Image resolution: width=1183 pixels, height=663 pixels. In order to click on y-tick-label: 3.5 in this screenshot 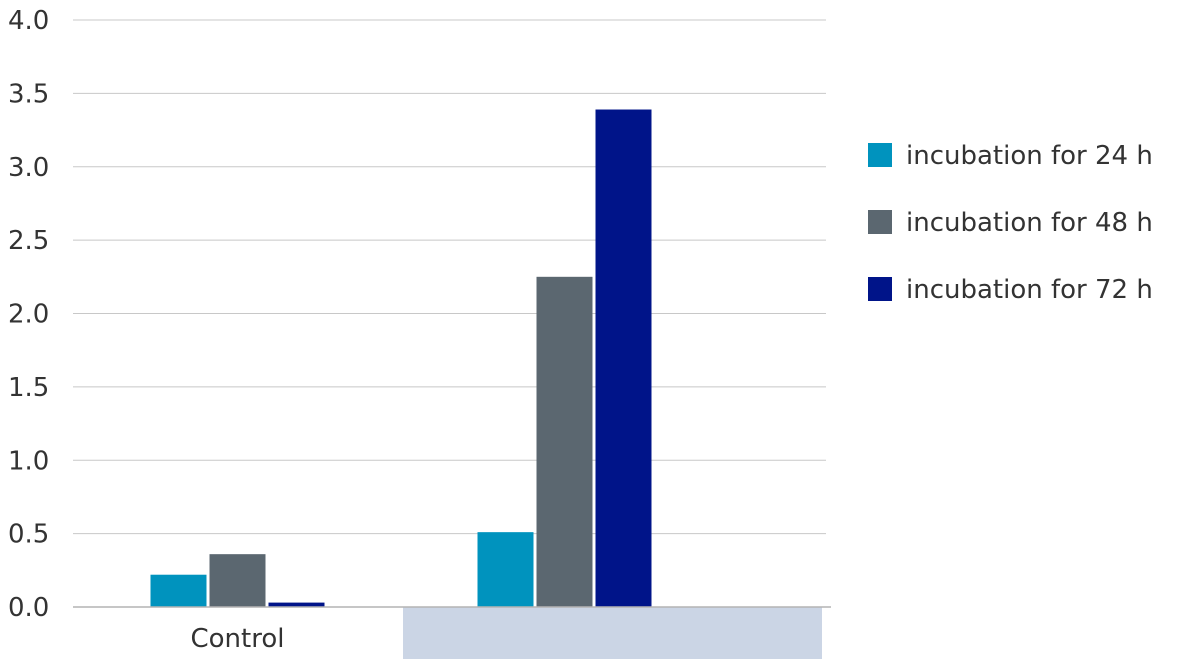, I will do `click(28, 94)`.